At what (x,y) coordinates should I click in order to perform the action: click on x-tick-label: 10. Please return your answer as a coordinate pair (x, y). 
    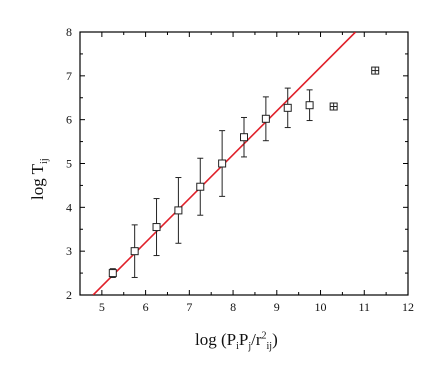
    Looking at the image, I should click on (321, 307).